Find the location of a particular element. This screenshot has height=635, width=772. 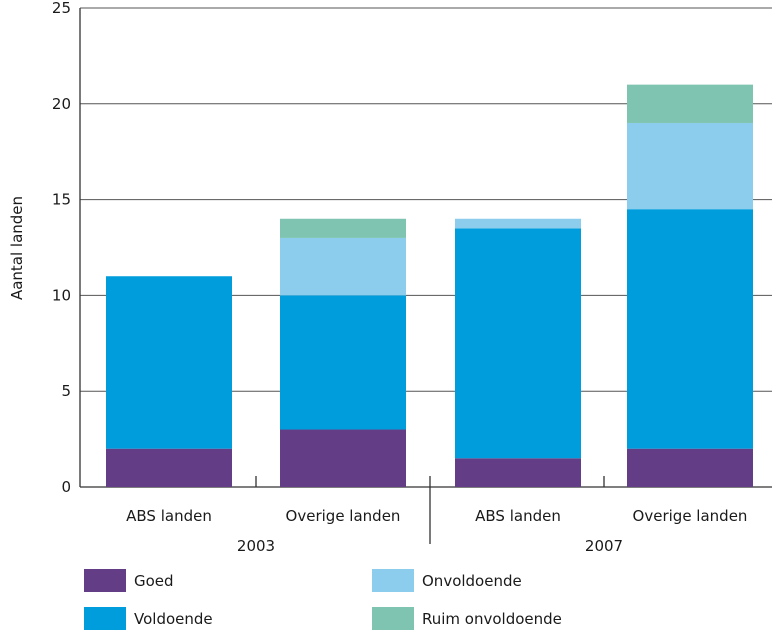

legend-label: Ruim onvoldoende is located at coordinates (492, 619).